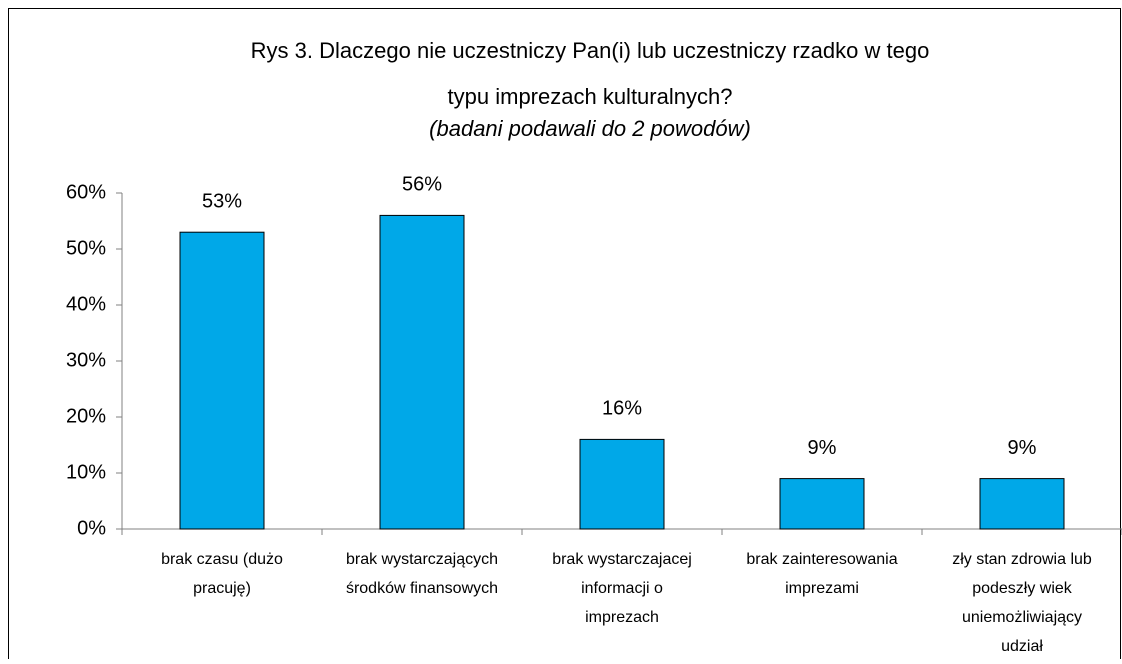 This screenshot has height=664, width=1122. What do you see at coordinates (91, 528) in the screenshot?
I see `y-tick-label: 0%` at bounding box center [91, 528].